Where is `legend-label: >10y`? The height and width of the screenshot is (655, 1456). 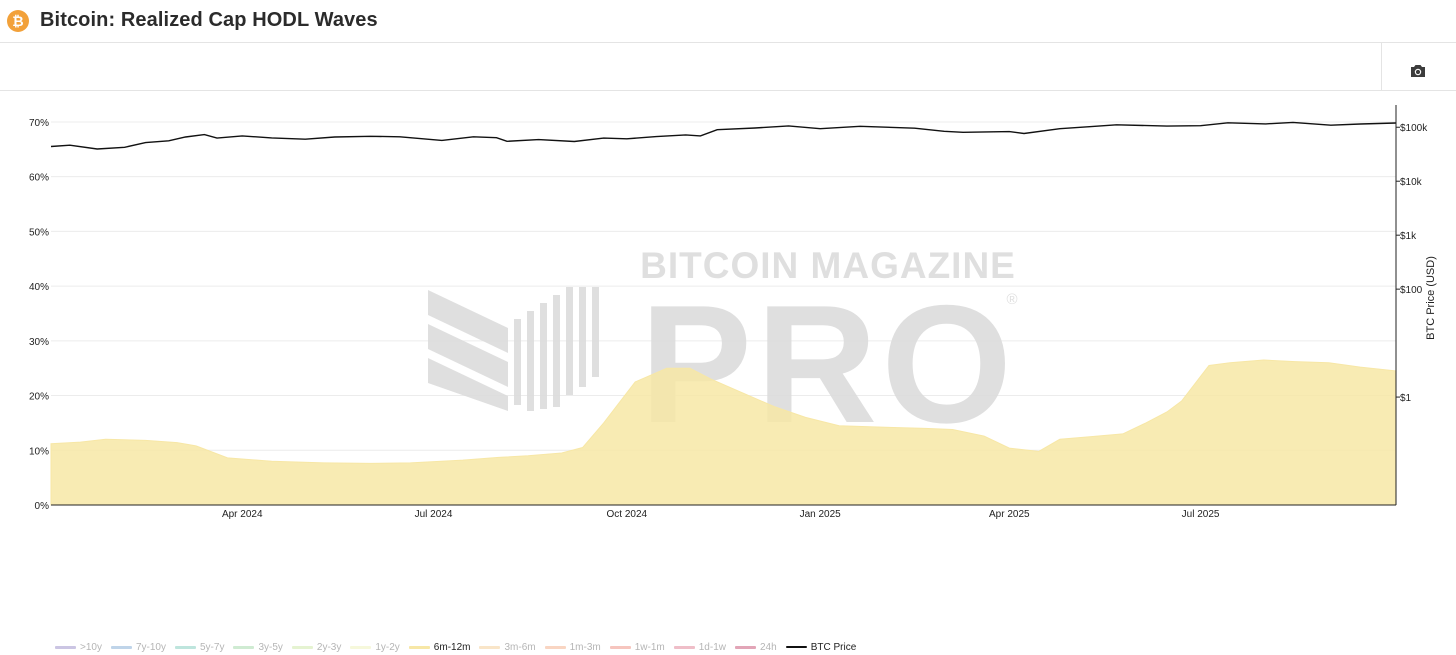 legend-label: >10y is located at coordinates (91, 647).